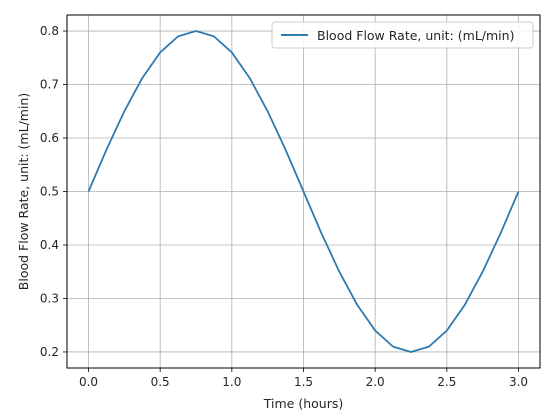 Image resolution: width=556 pixels, height=418 pixels. Describe the element at coordinates (303, 403) in the screenshot. I see `x-axis-label: Time (hours)` at that location.